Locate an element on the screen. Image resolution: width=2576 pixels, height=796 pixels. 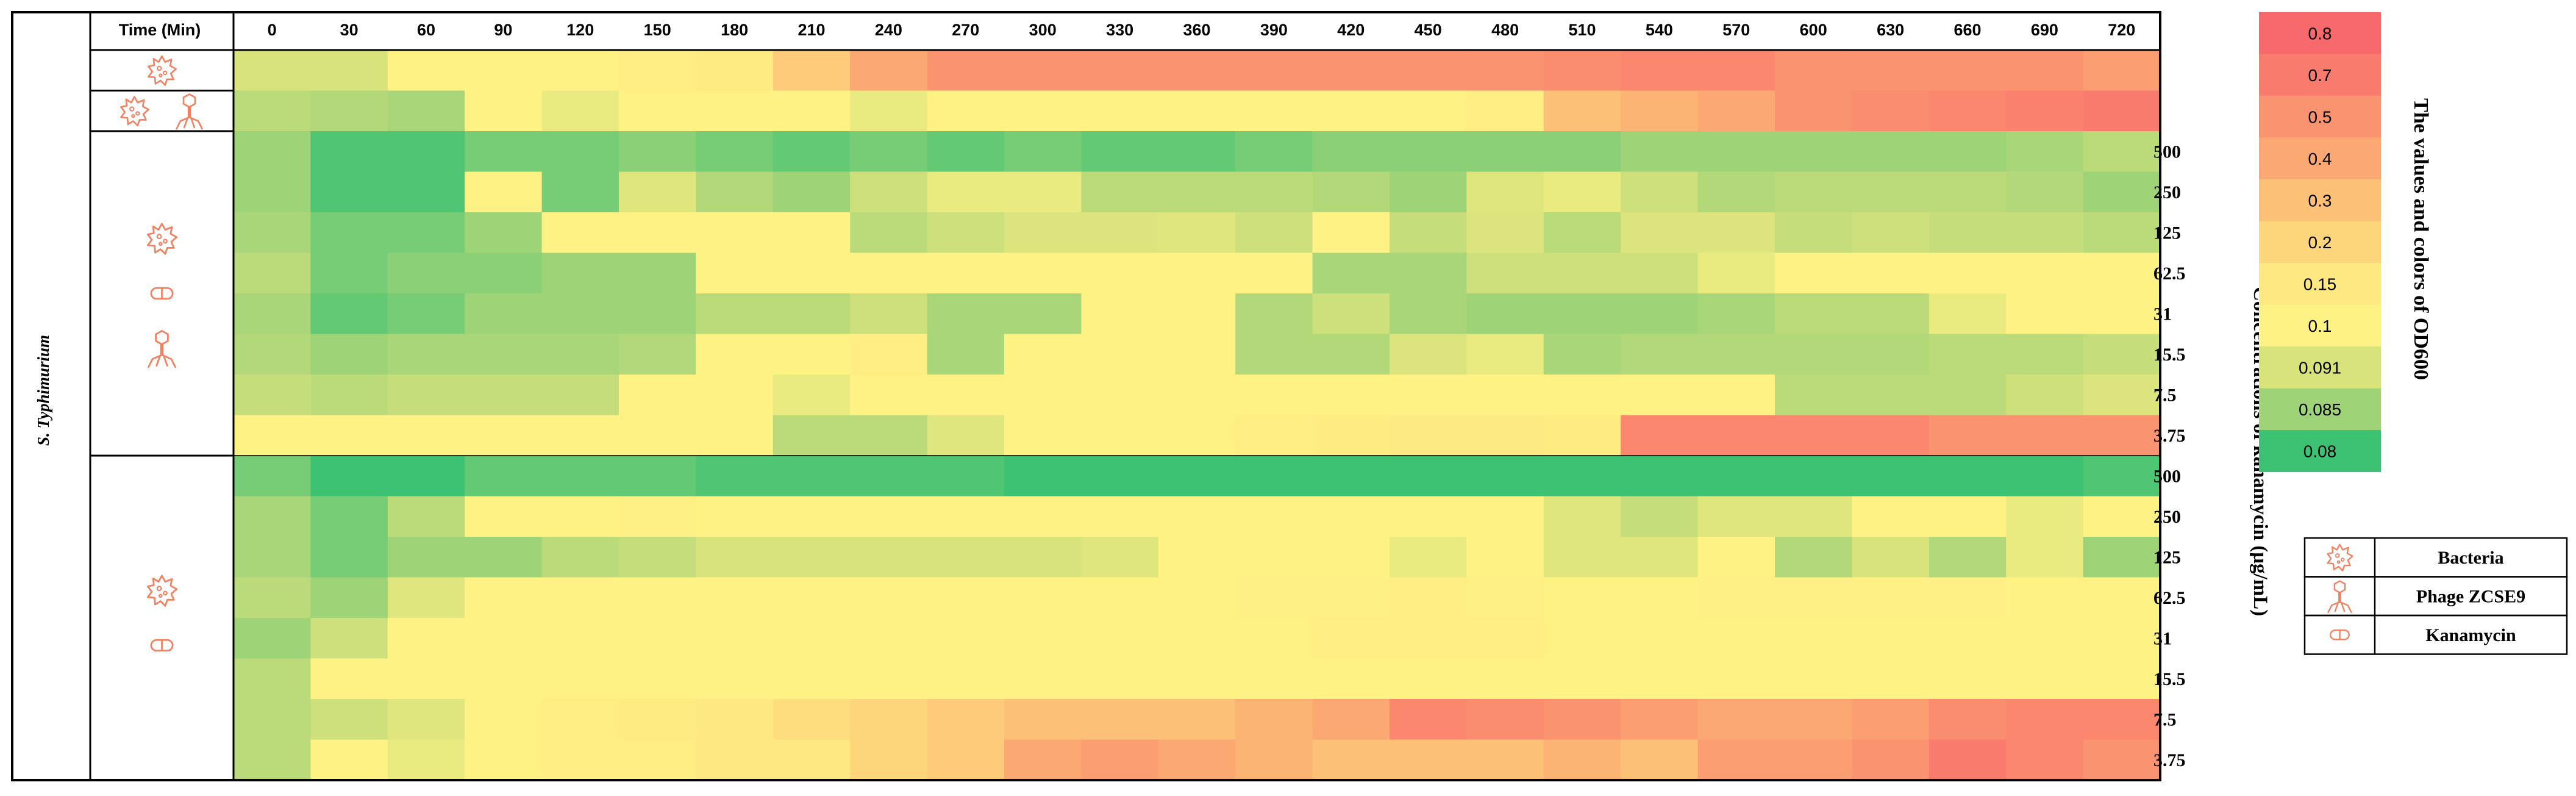
legend-label: 0.1 is located at coordinates (2320, 326).